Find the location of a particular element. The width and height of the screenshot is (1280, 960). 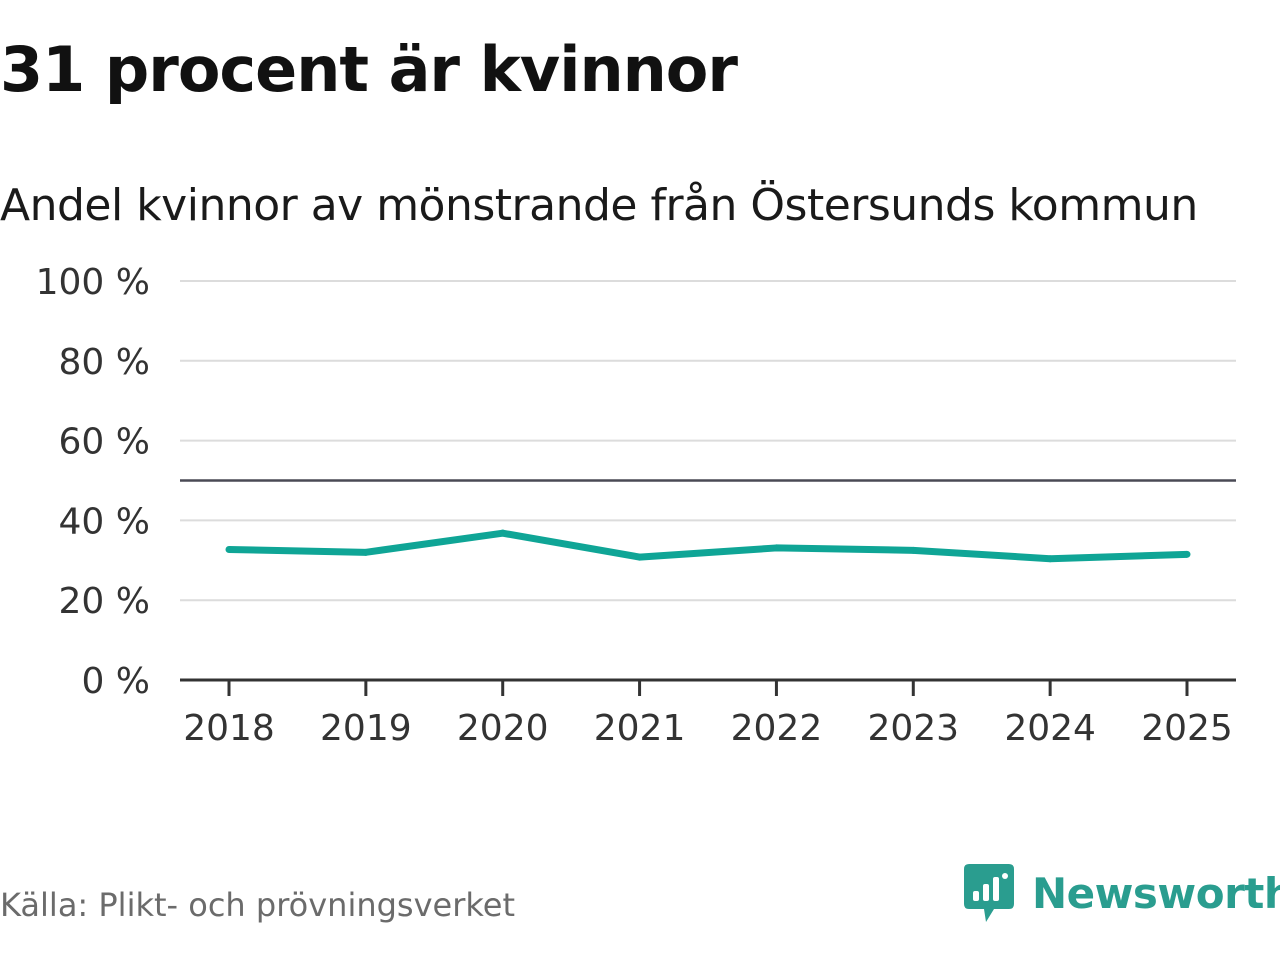

y-tick-label-100: 100 % is located at coordinates (93, 282).